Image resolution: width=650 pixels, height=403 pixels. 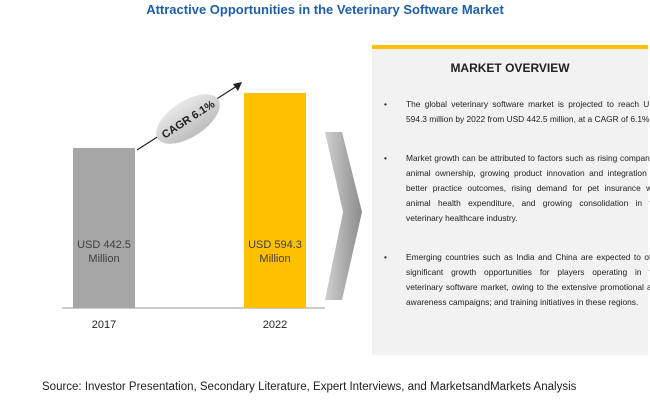 What do you see at coordinates (275, 252) in the screenshot?
I see `bar-label: USD 594.3 Million` at bounding box center [275, 252].